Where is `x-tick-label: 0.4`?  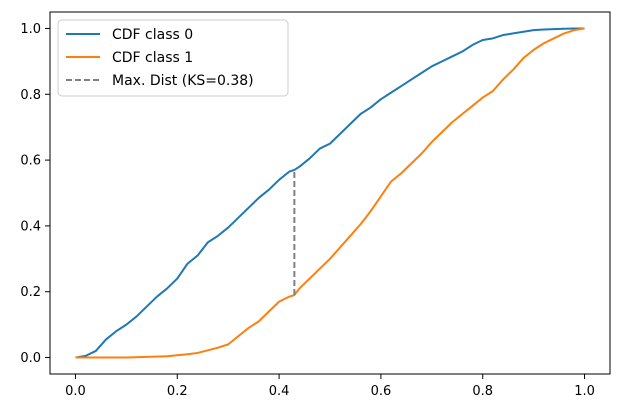
x-tick-label: 0.4 is located at coordinates (279, 391).